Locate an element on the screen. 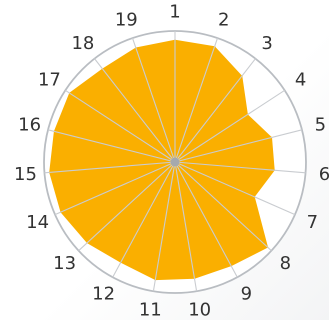 The image size is (329, 320). category-label: 8 is located at coordinates (285, 263).